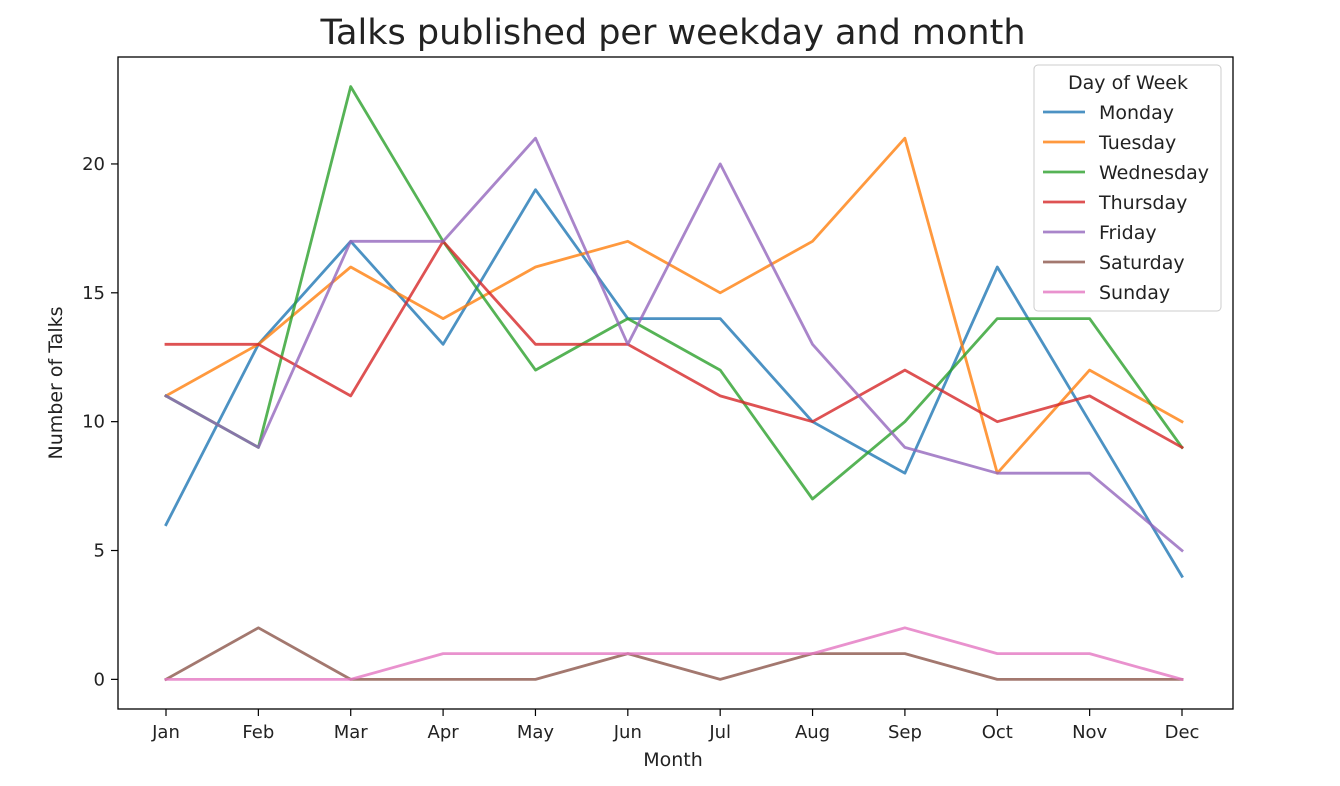 The height and width of the screenshot is (786, 1340). What do you see at coordinates (93, 164) in the screenshot?
I see `y-tick-label: 20` at bounding box center [93, 164].